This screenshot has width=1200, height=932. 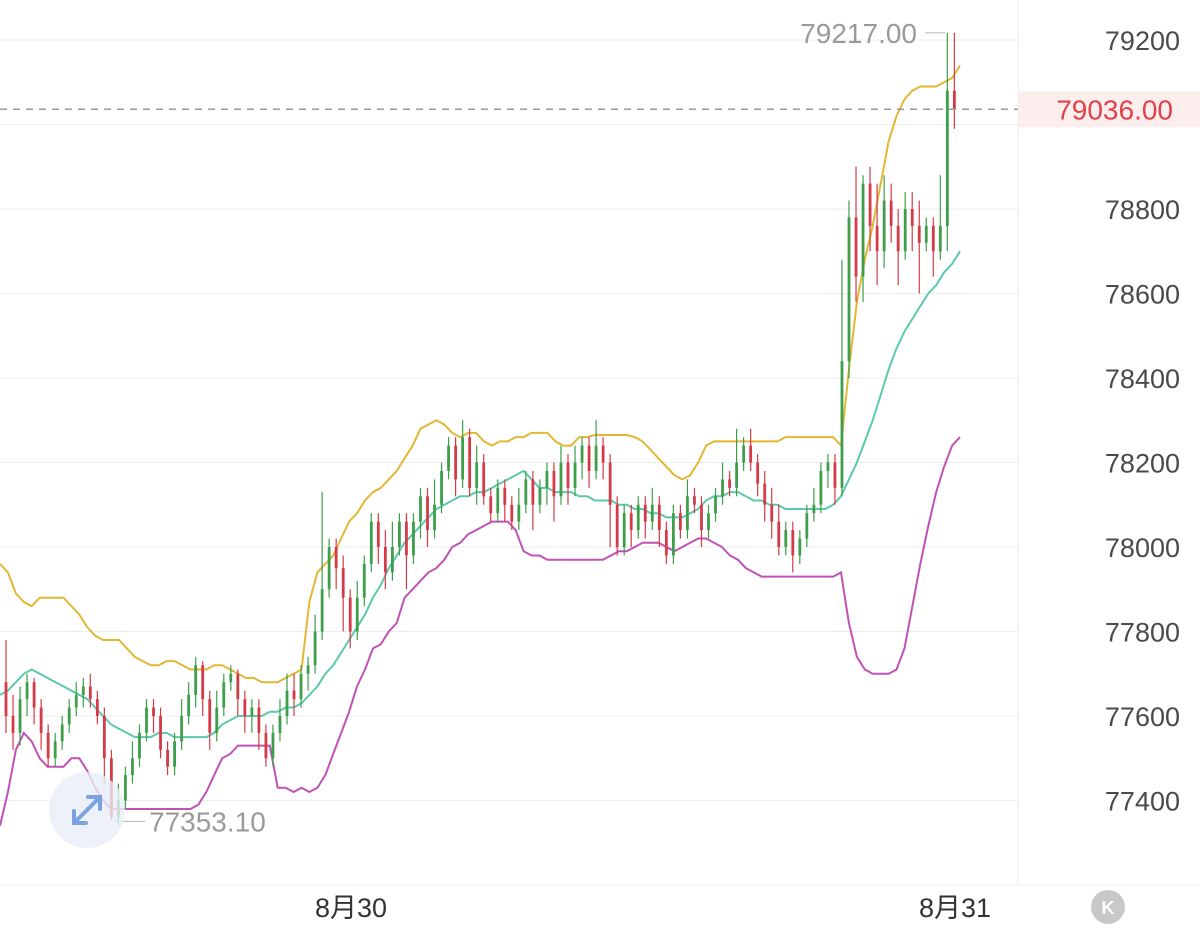 What do you see at coordinates (1142, 295) in the screenshot?
I see `y-tick-label: 78600` at bounding box center [1142, 295].